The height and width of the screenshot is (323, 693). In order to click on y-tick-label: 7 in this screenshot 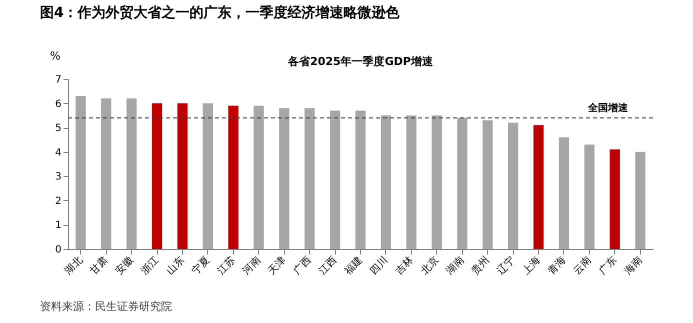, I will do `click(58, 80)`.